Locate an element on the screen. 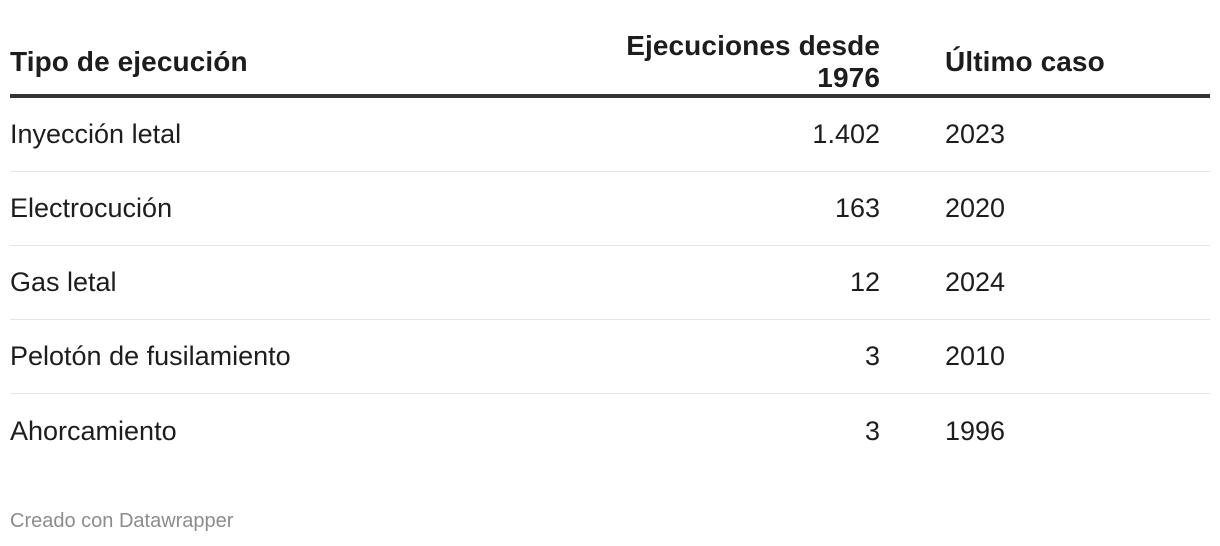 Image resolution: width=1220 pixels, height=546 pixels. cell-count: 163 is located at coordinates (857, 208).